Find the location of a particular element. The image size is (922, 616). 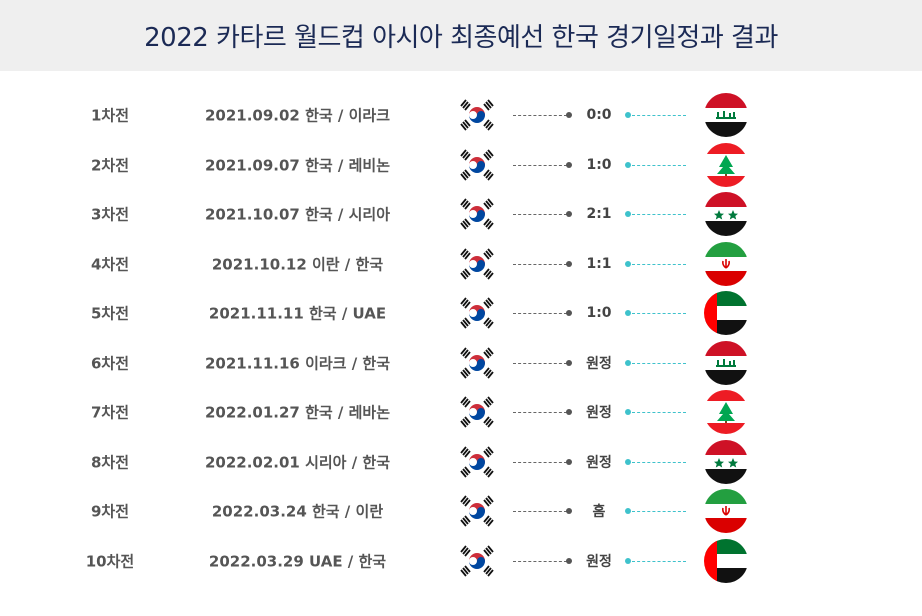

match-info: 2022.03.24 한국 / 이란 is located at coordinates (297, 511).